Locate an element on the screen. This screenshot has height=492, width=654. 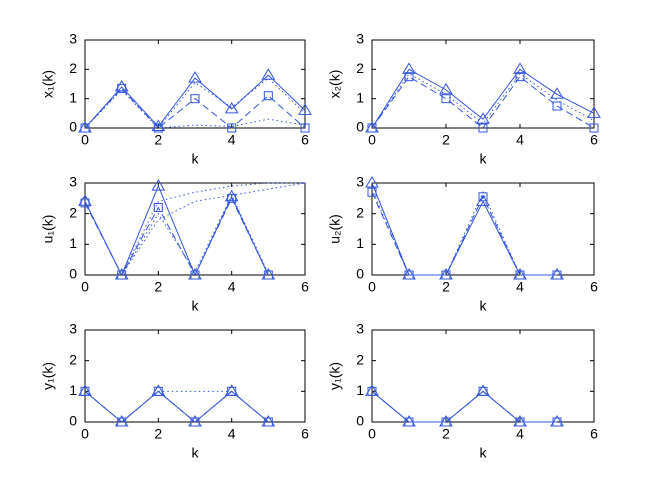
y-axis-label: x₂(k) is located at coordinates (335, 84).